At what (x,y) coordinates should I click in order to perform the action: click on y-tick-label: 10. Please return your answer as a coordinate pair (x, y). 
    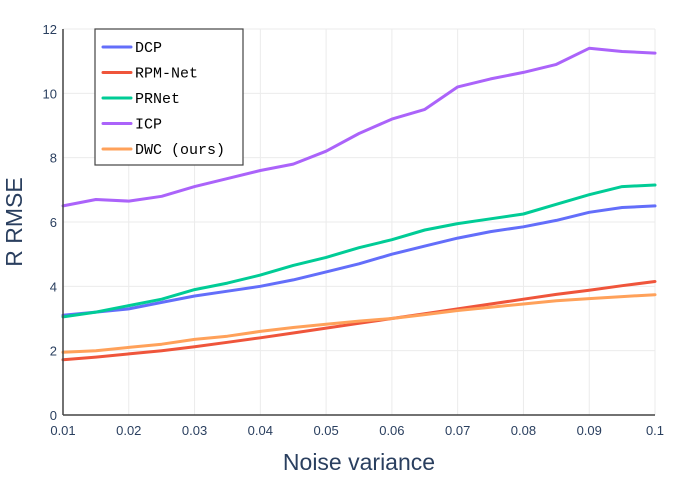
    Looking at the image, I should click on (50, 93).